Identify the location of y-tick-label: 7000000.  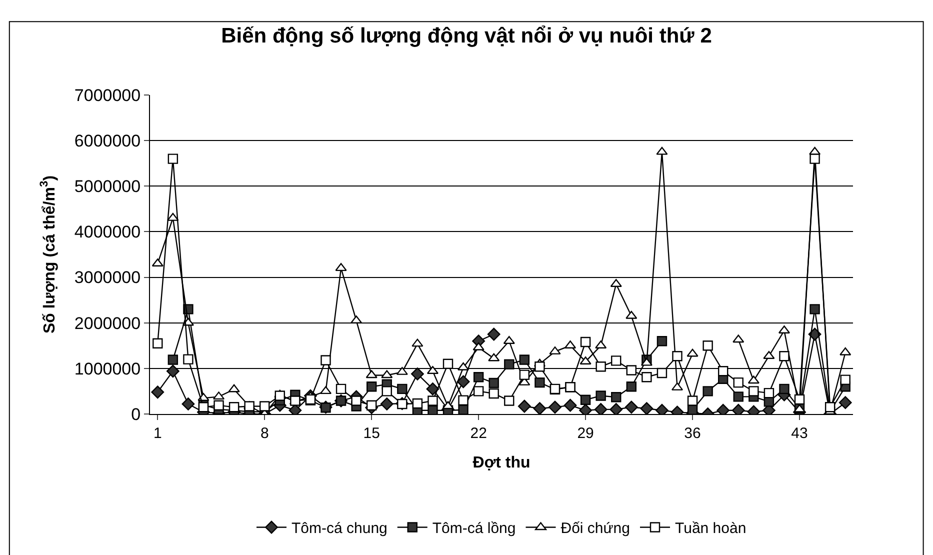
(107, 95).